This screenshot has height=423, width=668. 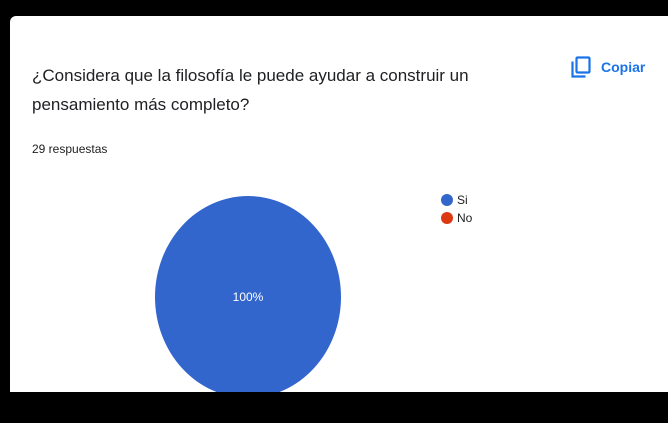 I want to click on legend-label: No, so click(x=465, y=218).